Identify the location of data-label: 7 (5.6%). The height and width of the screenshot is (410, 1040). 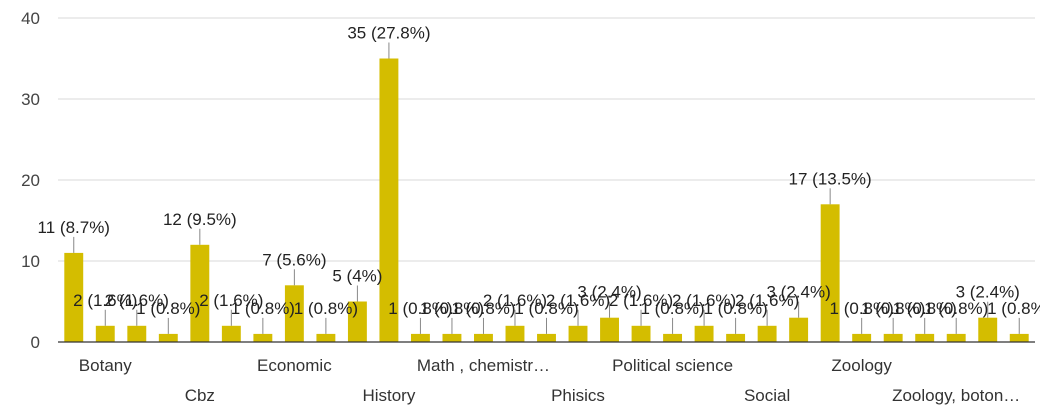
(294, 259).